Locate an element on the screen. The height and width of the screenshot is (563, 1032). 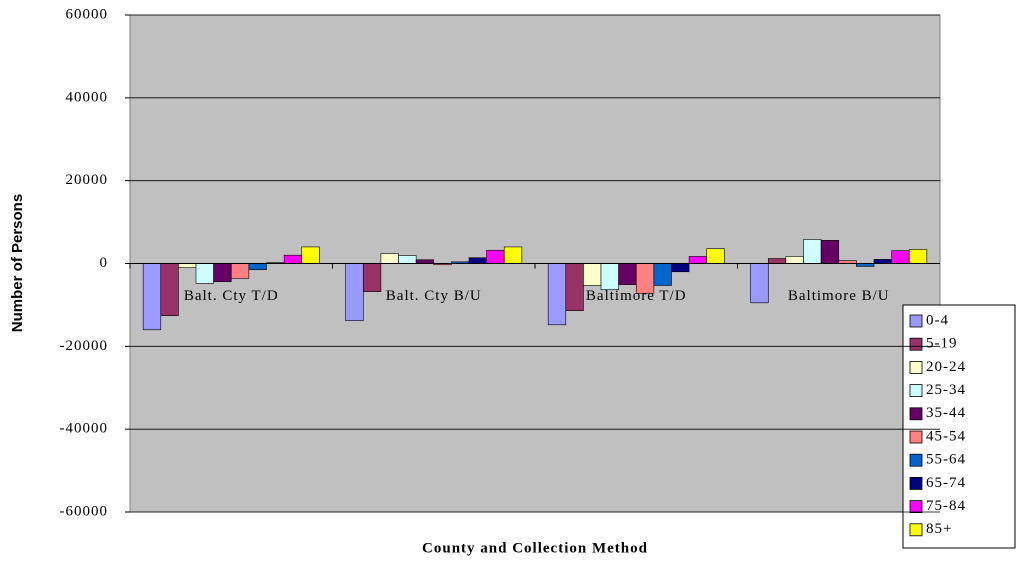
x-tick-label: Baltimore T/D is located at coordinates (636, 296).